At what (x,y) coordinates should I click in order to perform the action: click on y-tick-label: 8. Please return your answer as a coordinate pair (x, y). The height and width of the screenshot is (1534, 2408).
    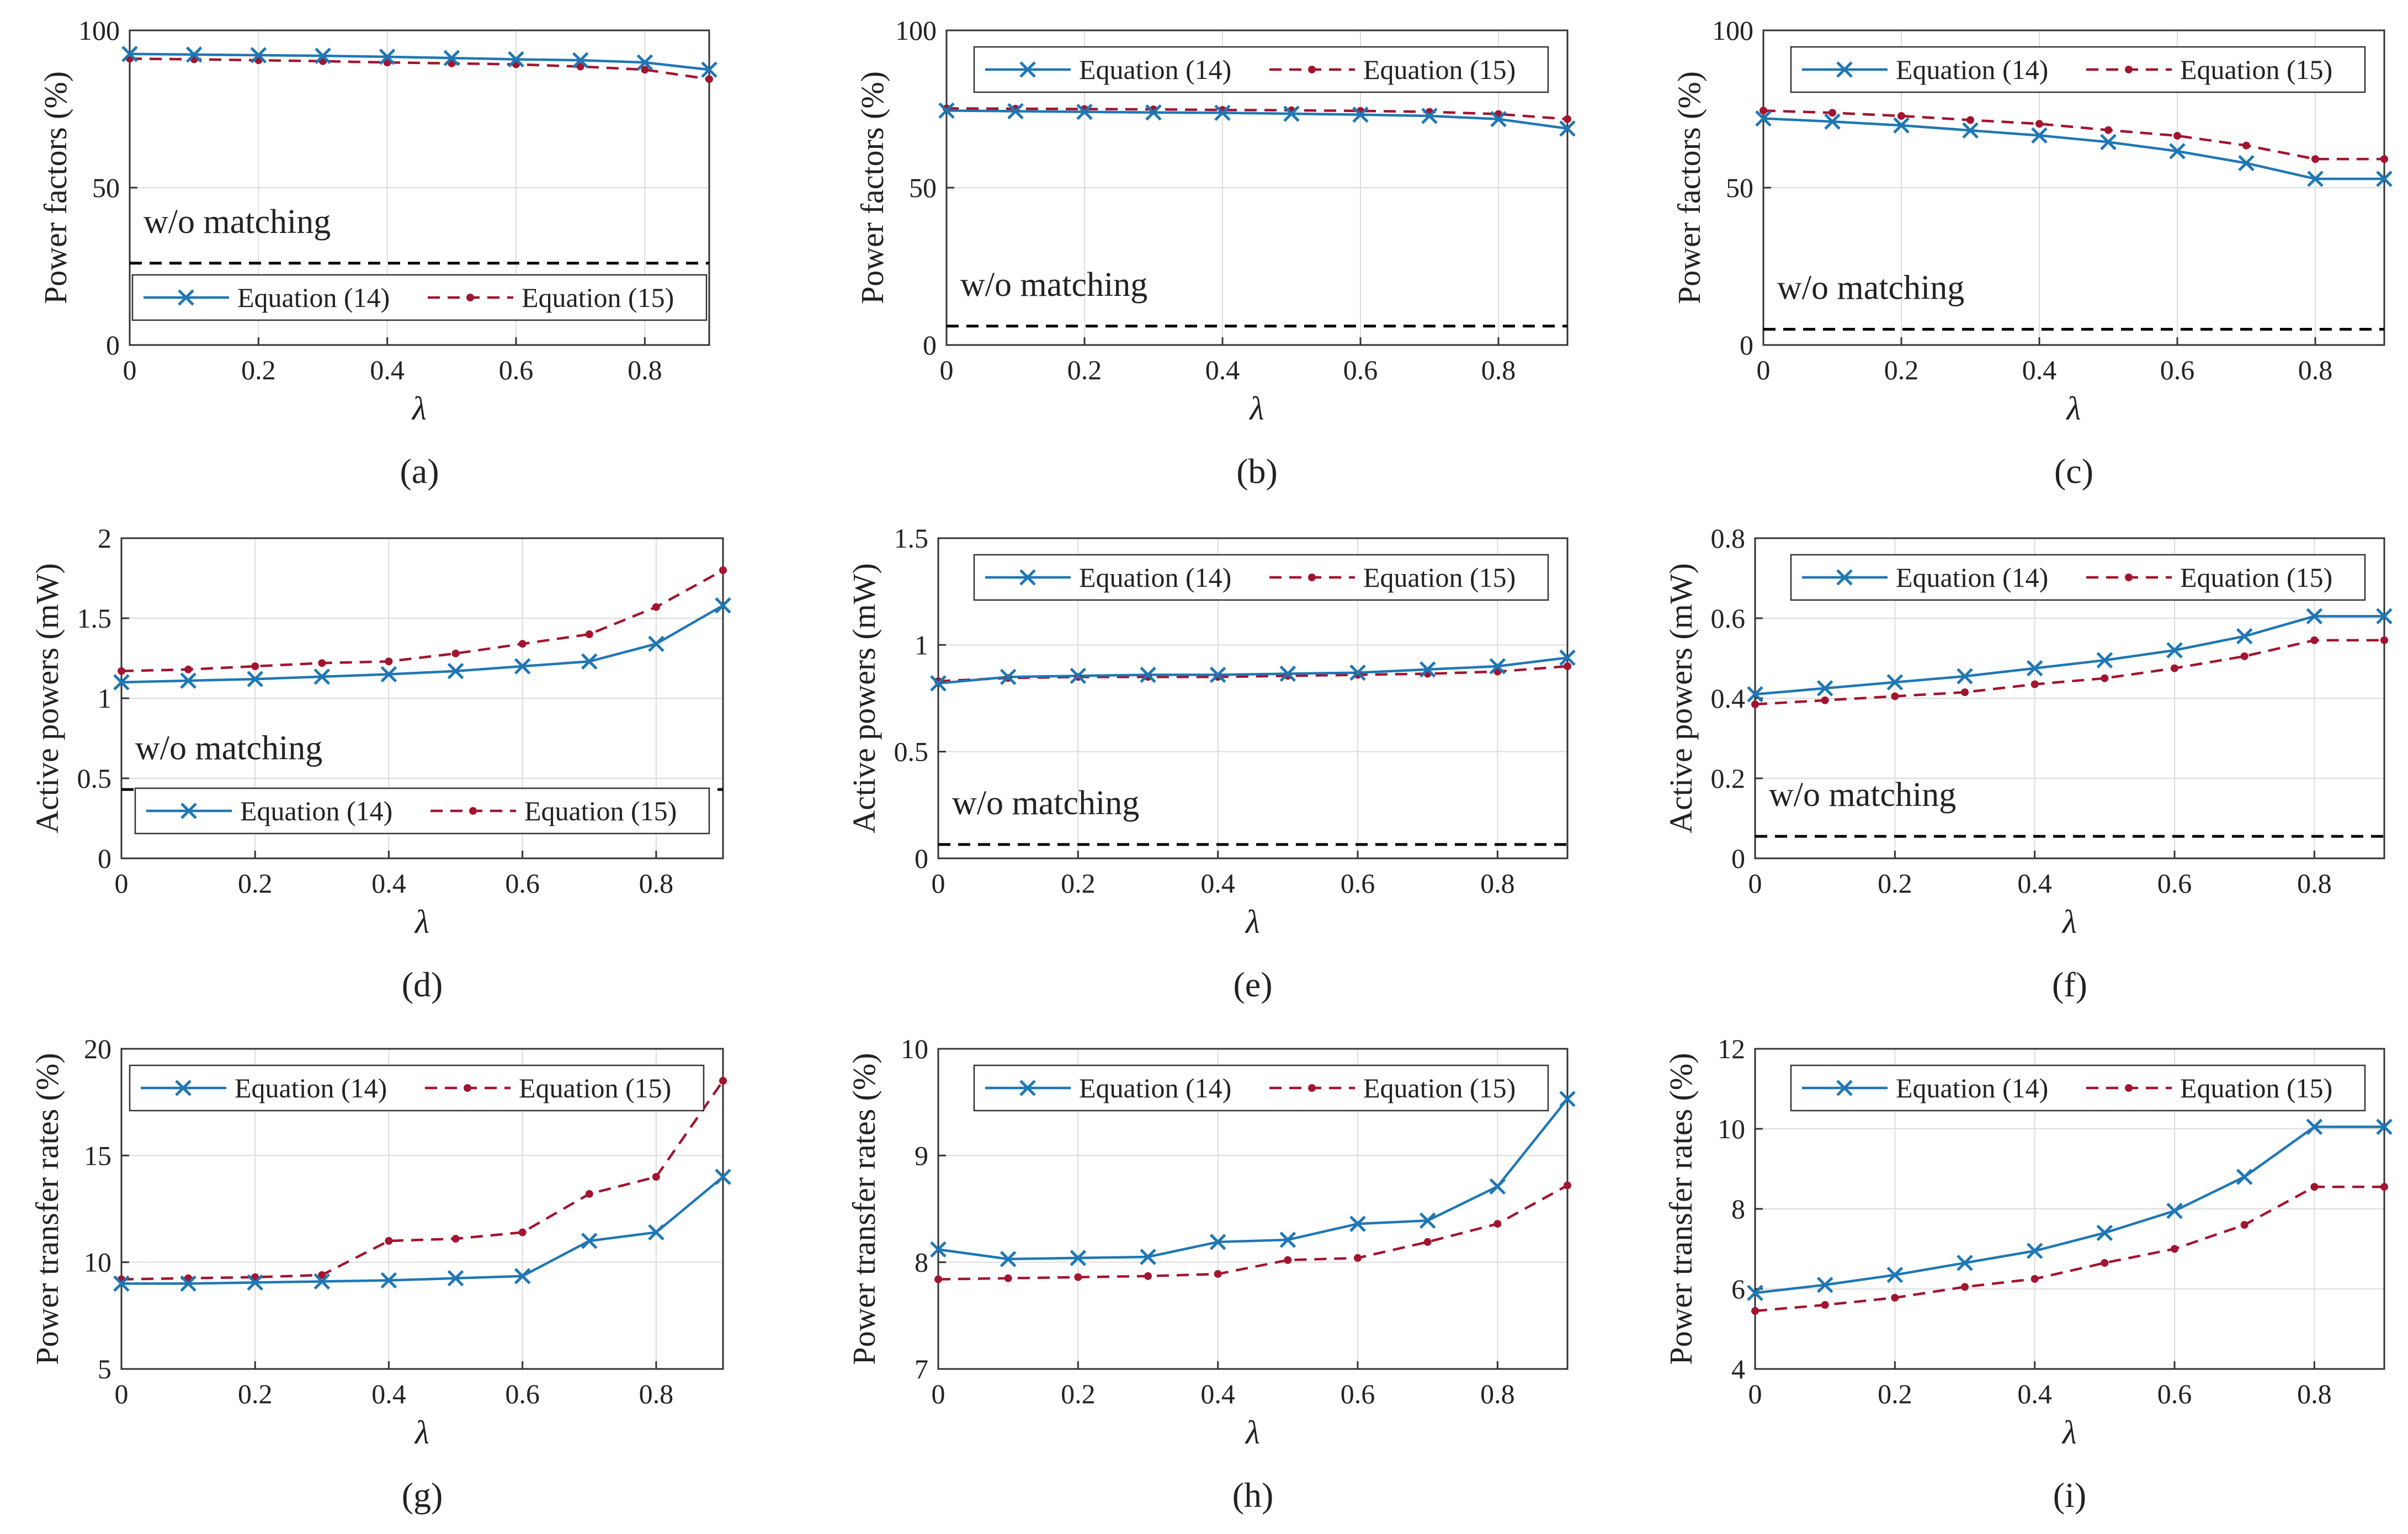
    Looking at the image, I should click on (1738, 1208).